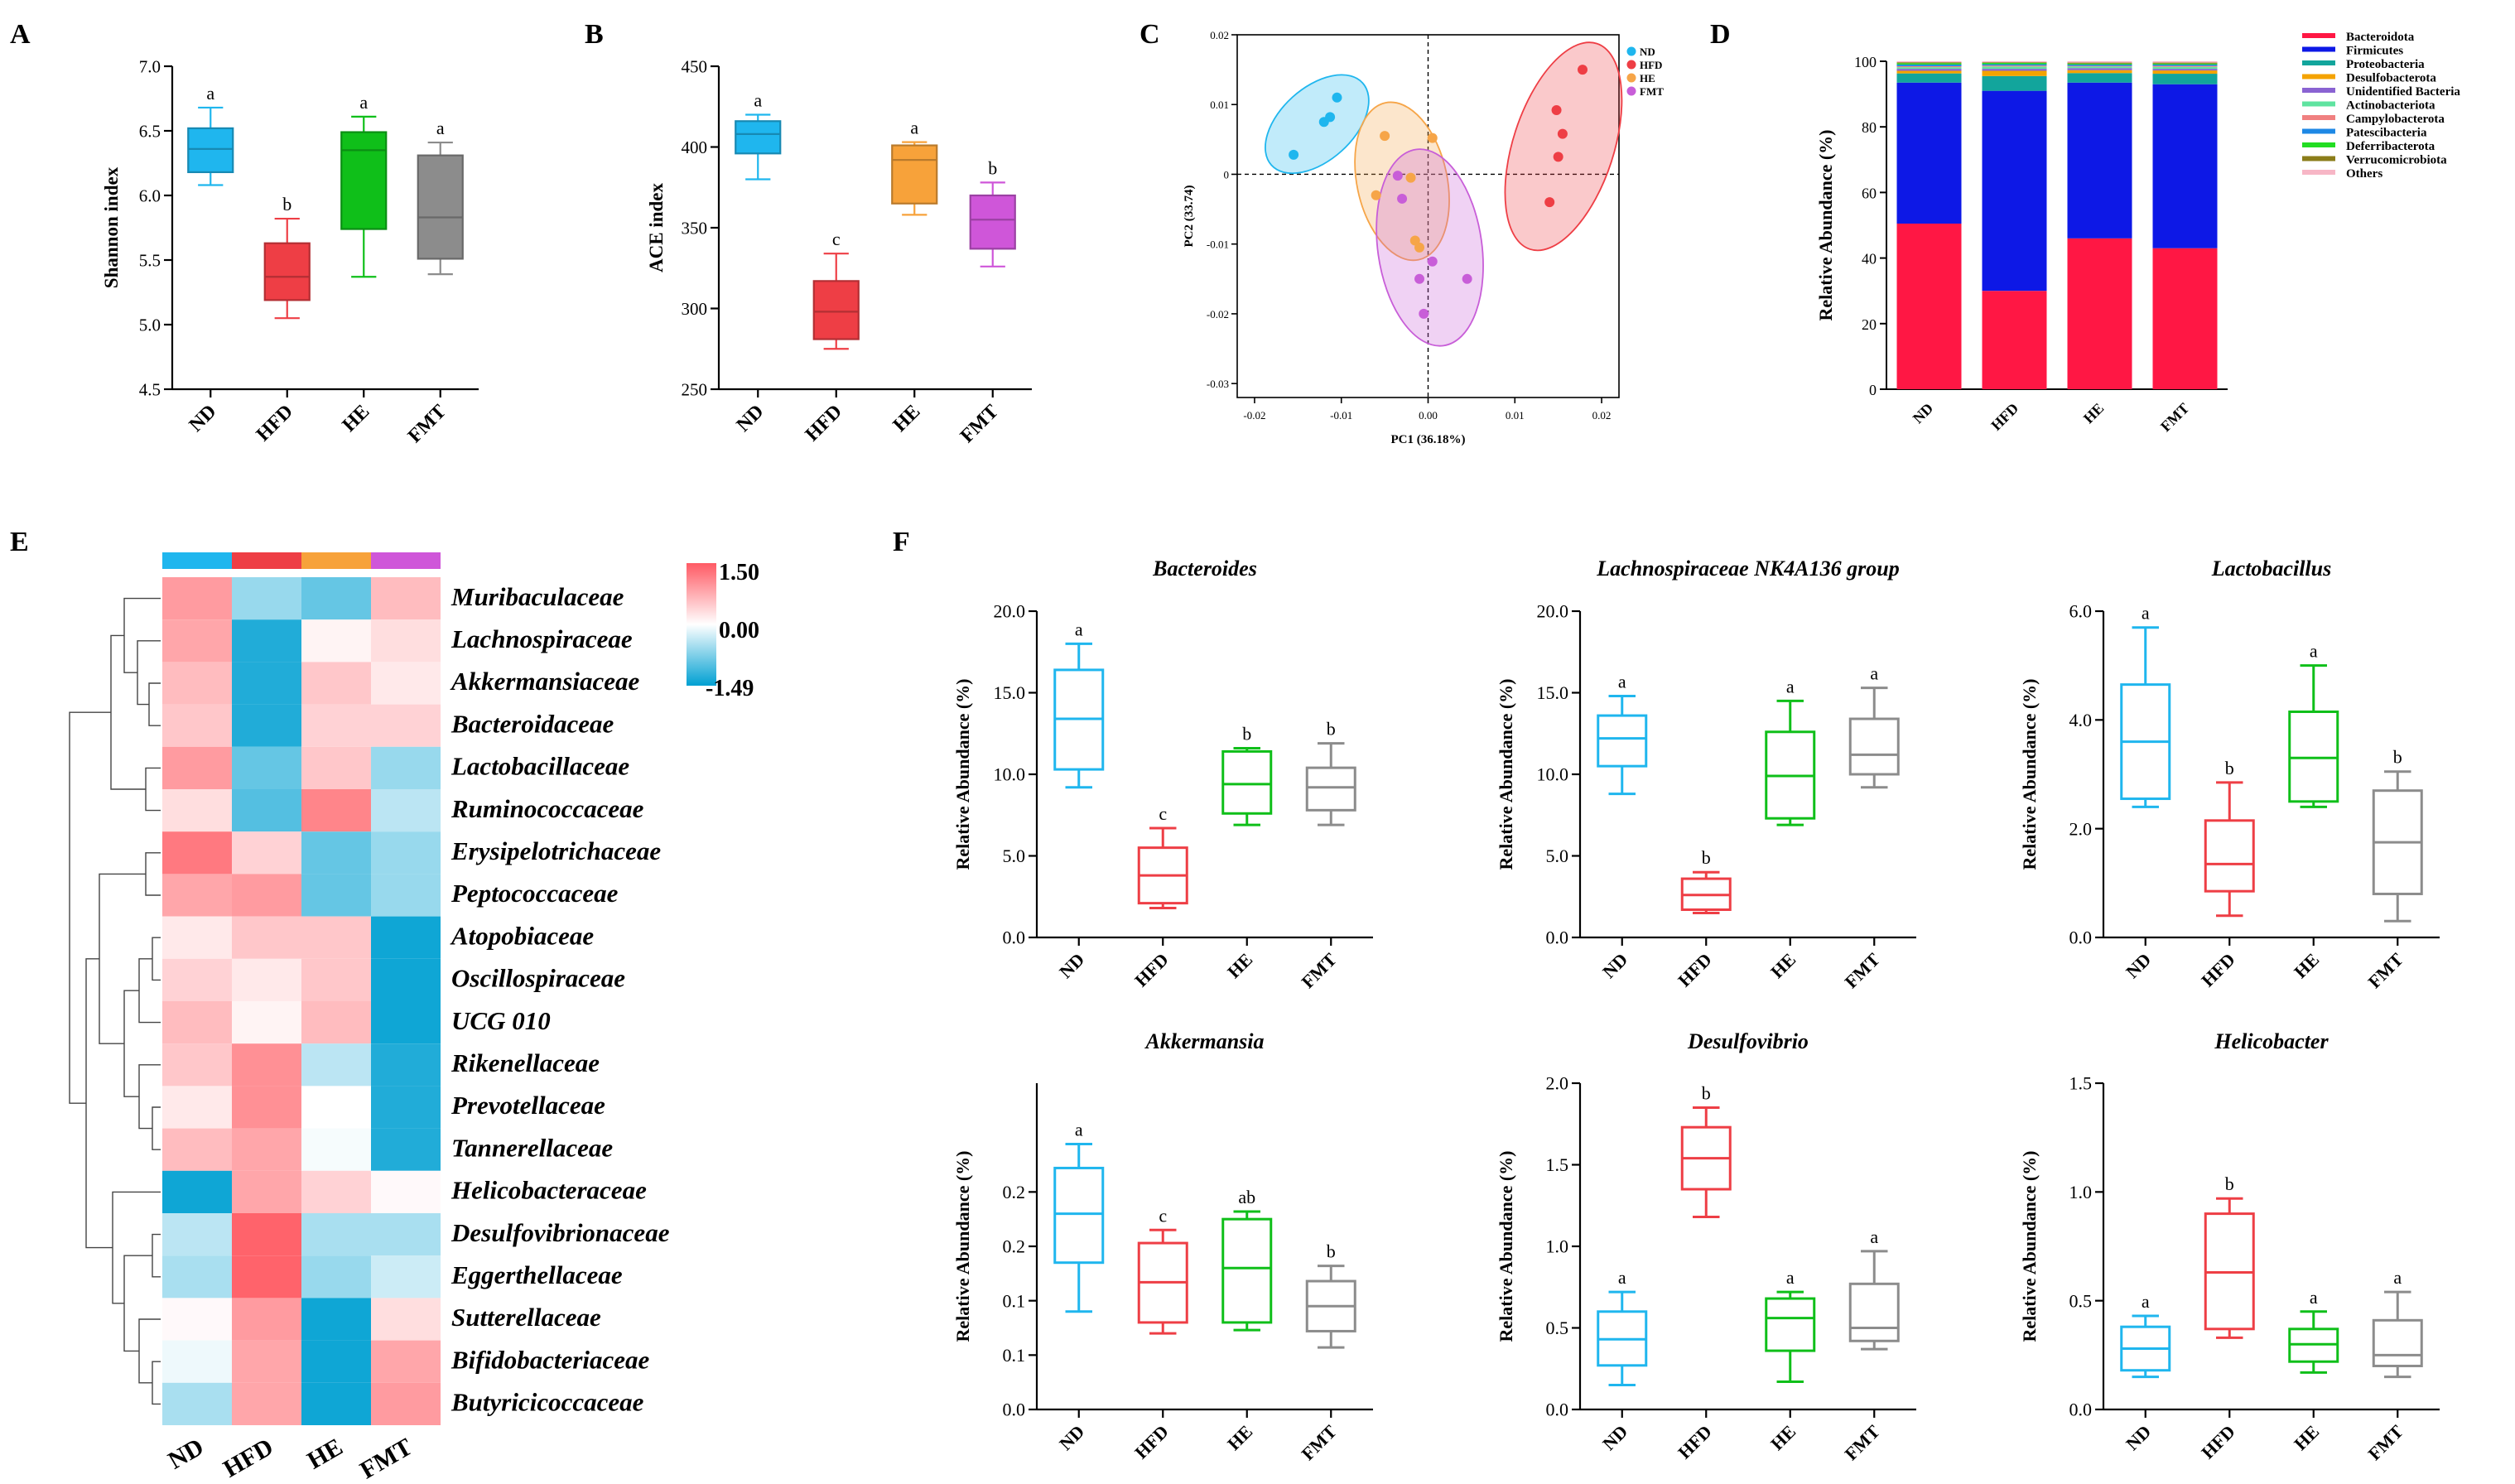 The height and width of the screenshot is (1484, 2515). I want to click on legend-swatch, so click(2318, 104).